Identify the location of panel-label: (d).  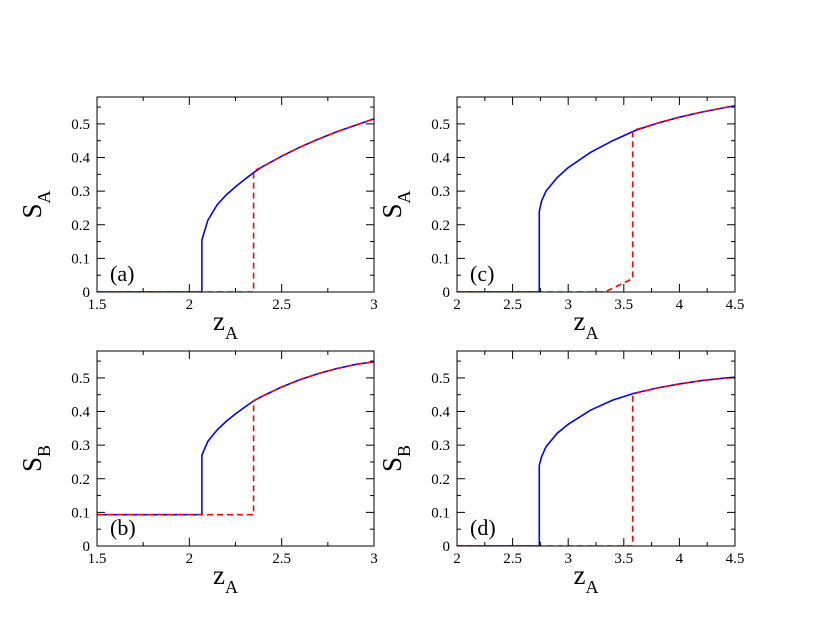
(483, 527).